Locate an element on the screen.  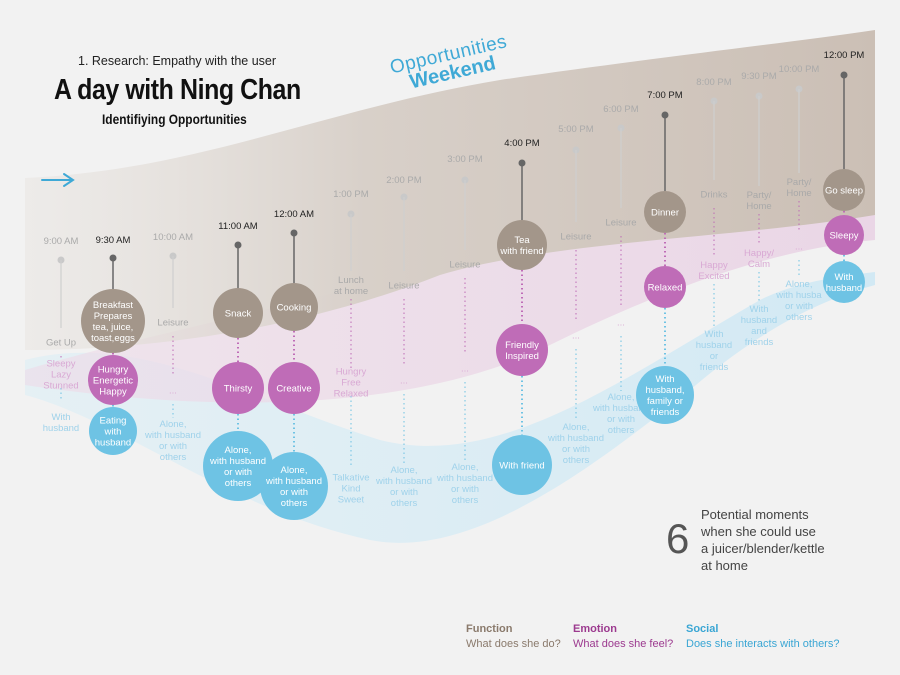
emotion-text: Sleepy is located at coordinates (843, 235).